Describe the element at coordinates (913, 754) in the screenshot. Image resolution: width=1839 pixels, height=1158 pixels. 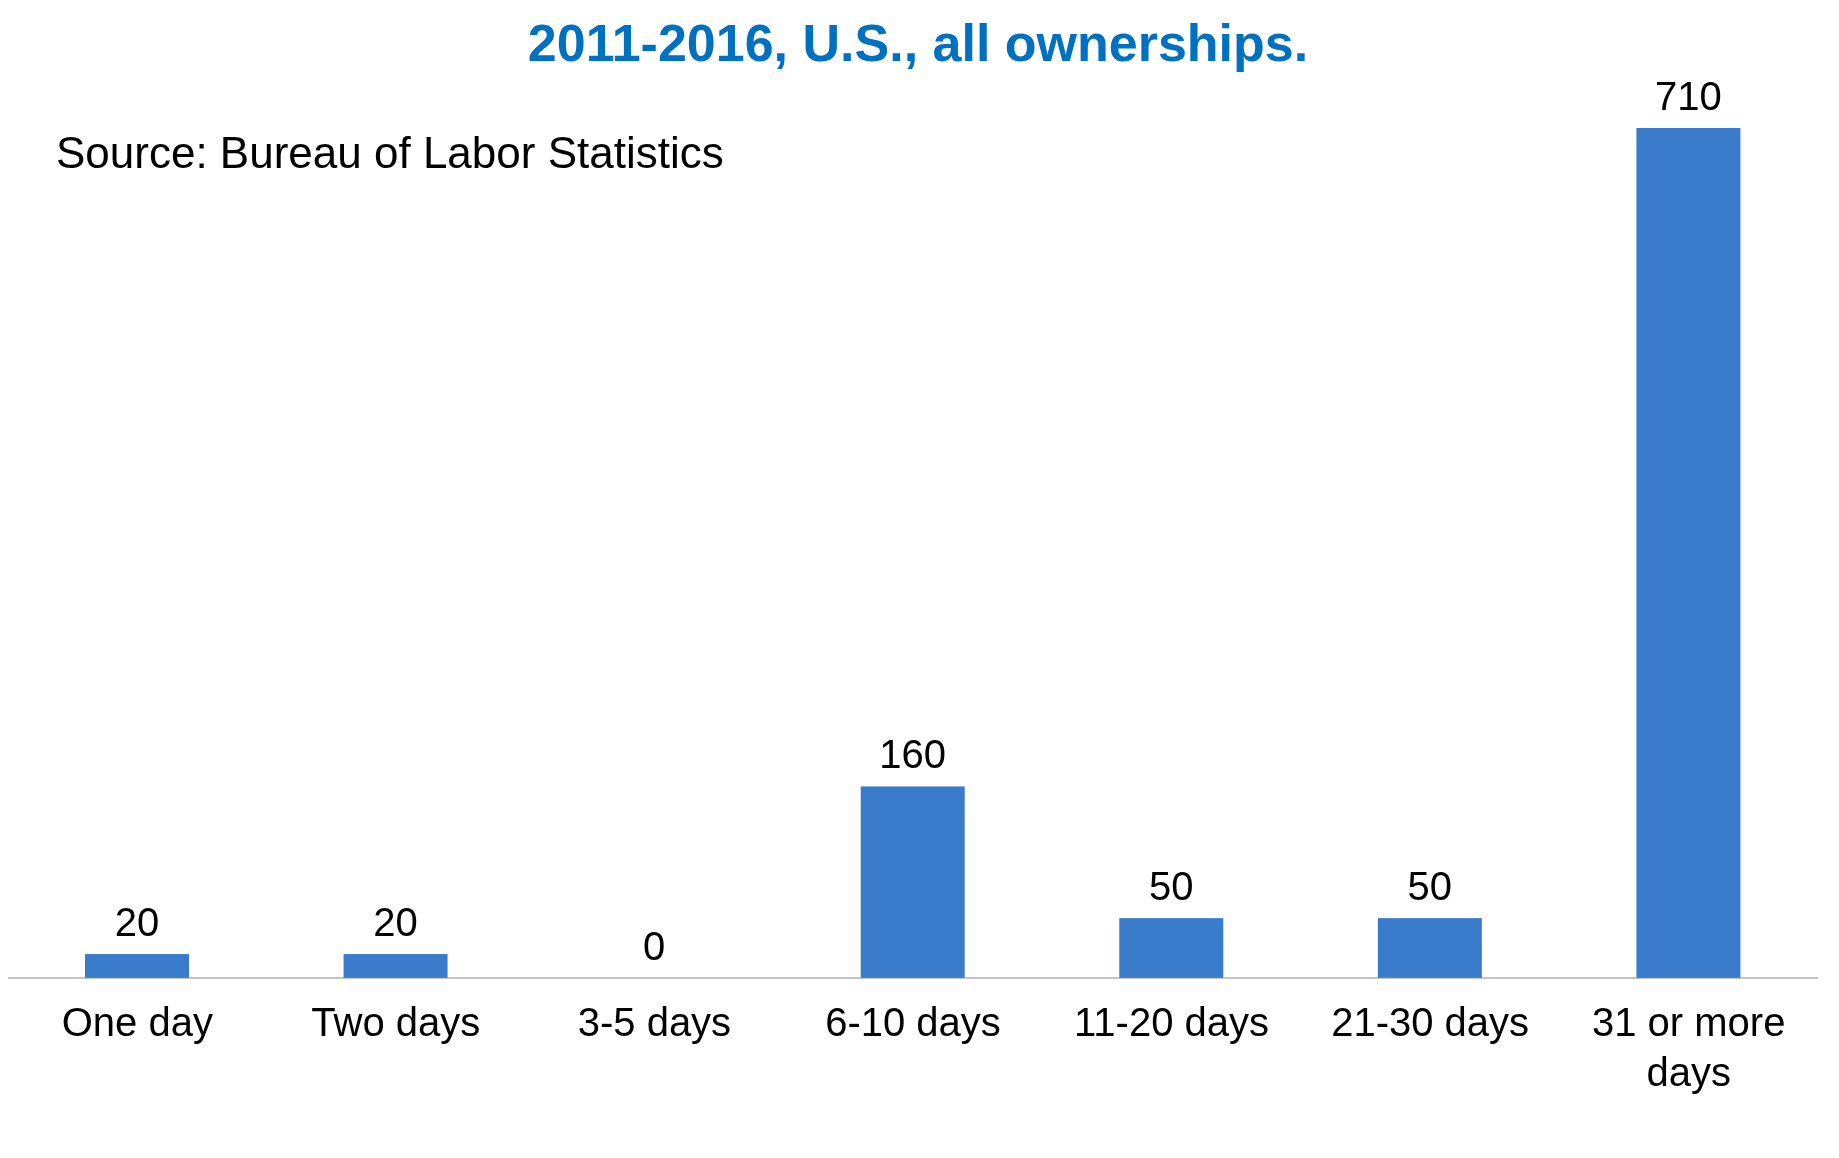
I see `data-label: 160` at that location.